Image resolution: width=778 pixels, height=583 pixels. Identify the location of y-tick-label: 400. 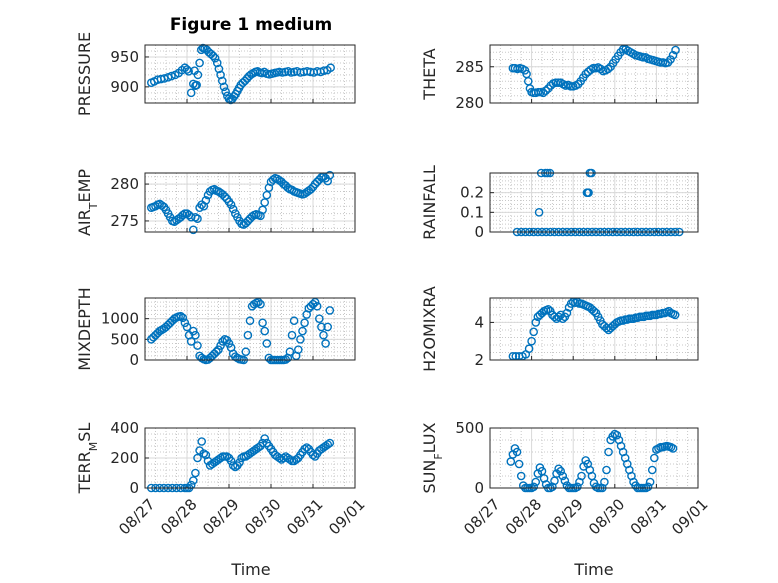
(124, 428).